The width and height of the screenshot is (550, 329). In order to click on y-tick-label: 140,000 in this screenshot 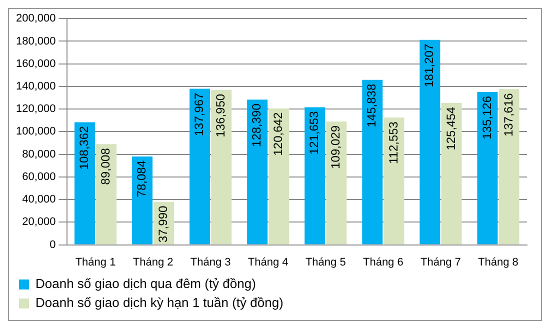, I will do `click(36, 86)`.